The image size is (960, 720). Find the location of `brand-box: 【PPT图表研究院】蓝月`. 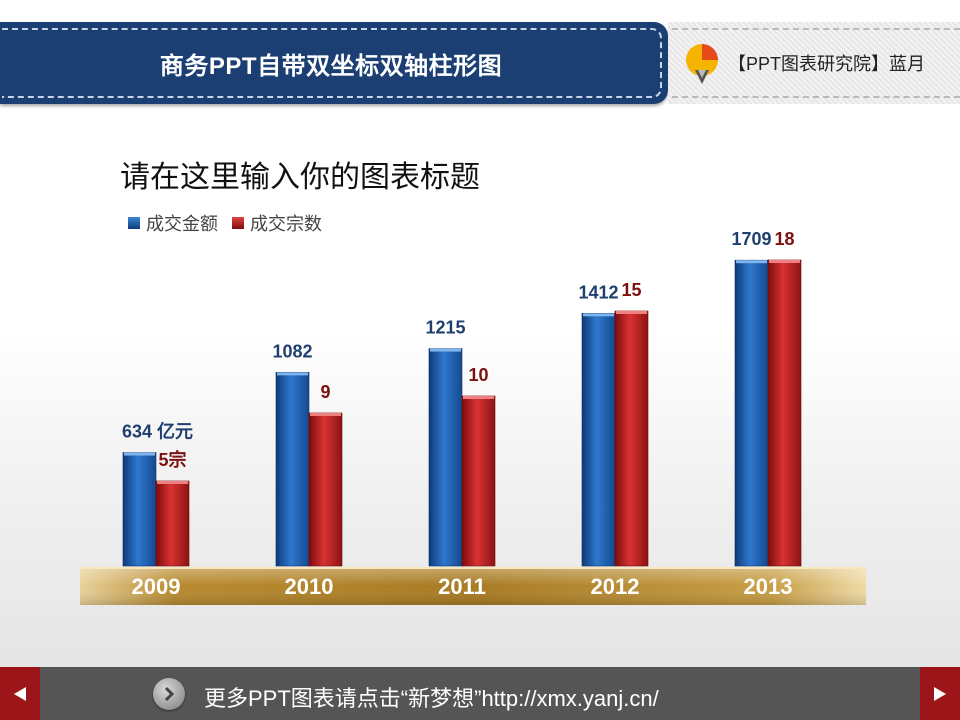

brand-box: 【PPT图表研究院】蓝月 is located at coordinates (814, 63).